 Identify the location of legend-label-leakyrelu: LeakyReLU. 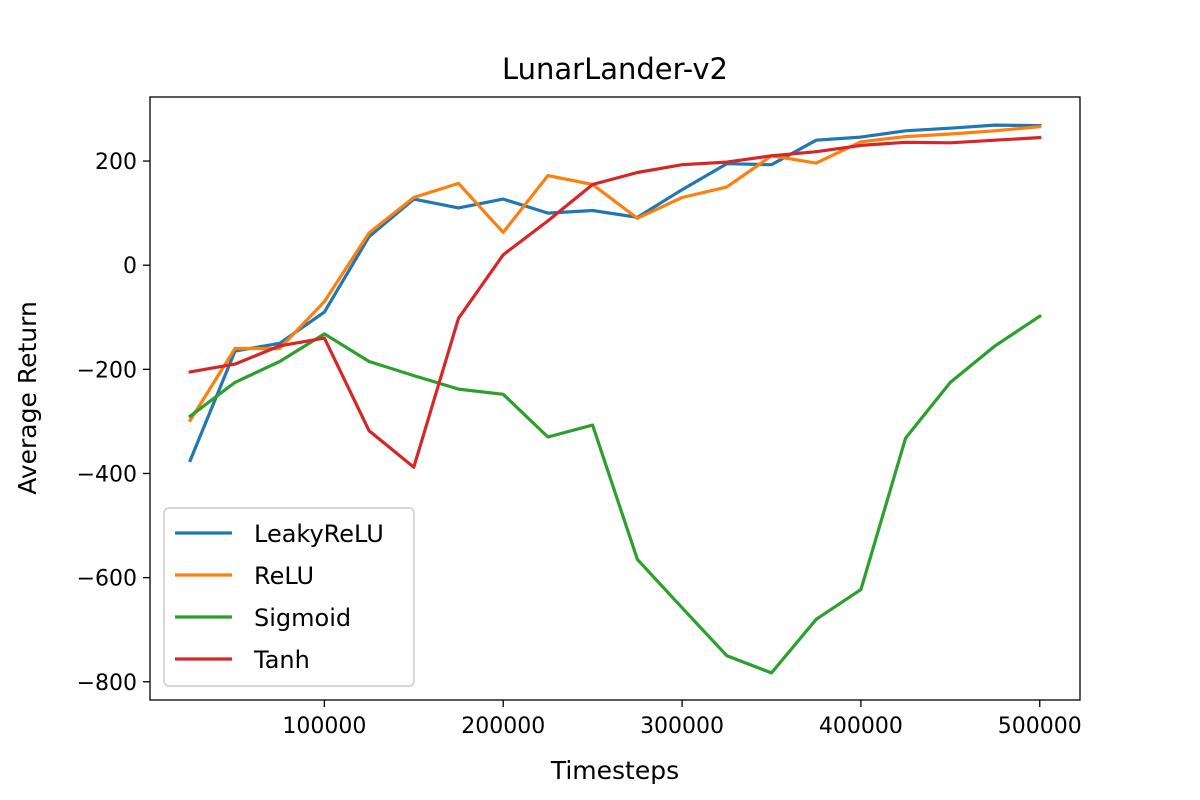
(319, 534).